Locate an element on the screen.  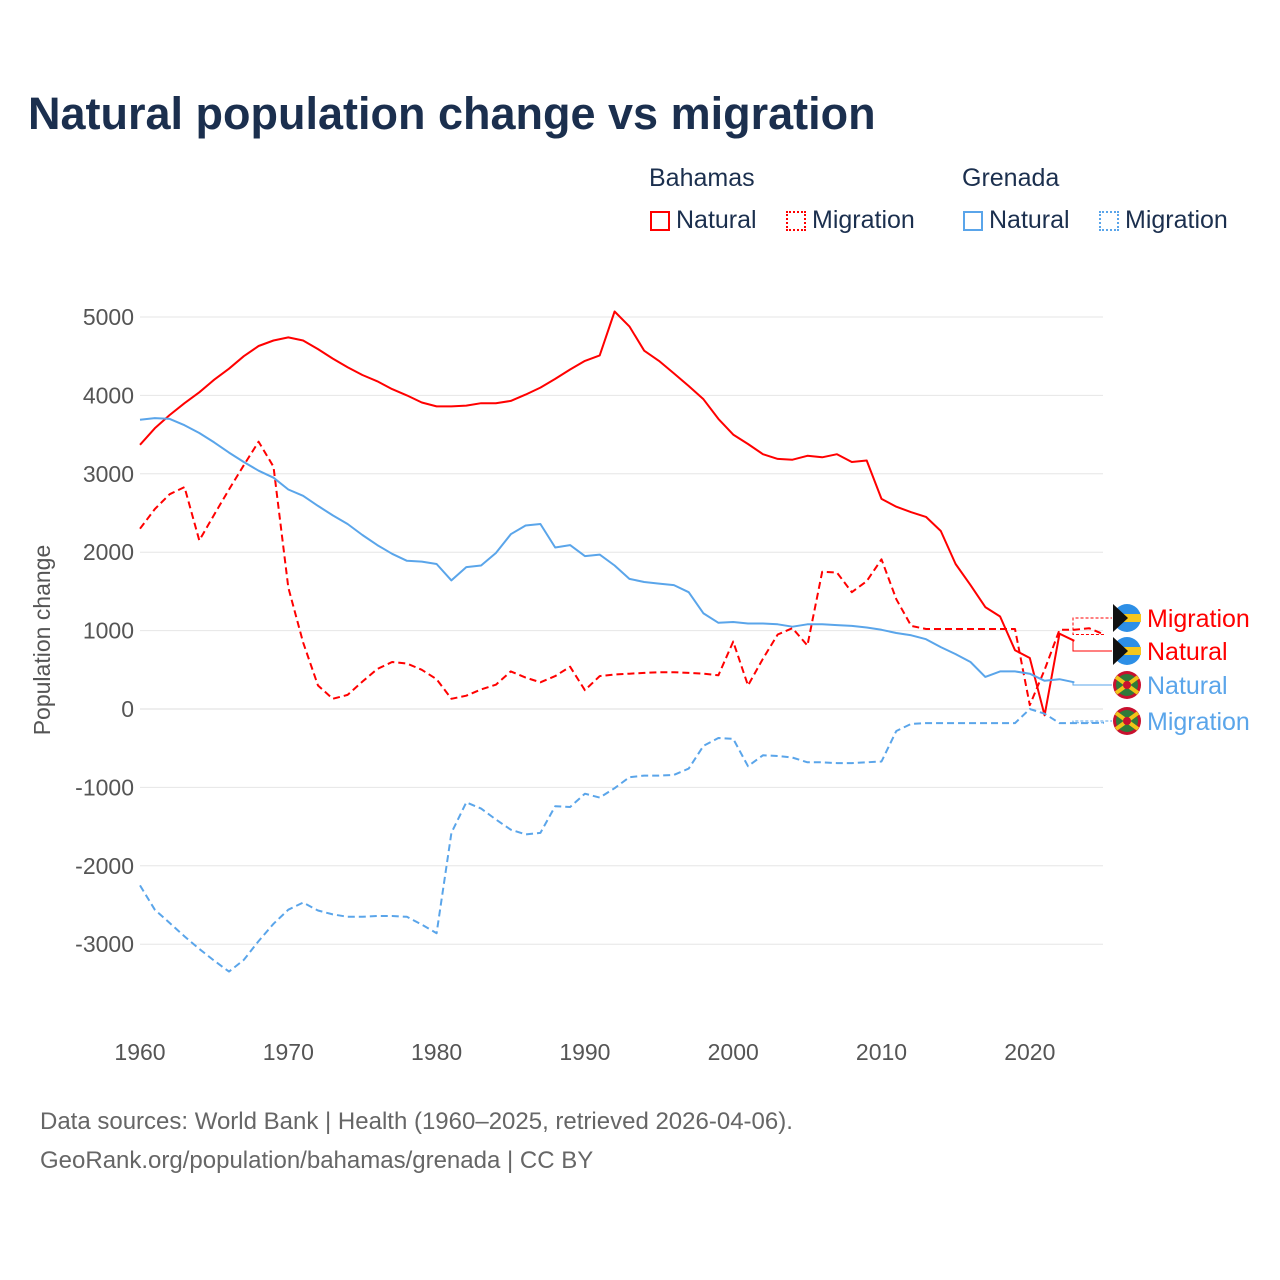
y-tick-label: 2000 is located at coordinates (108, 552).